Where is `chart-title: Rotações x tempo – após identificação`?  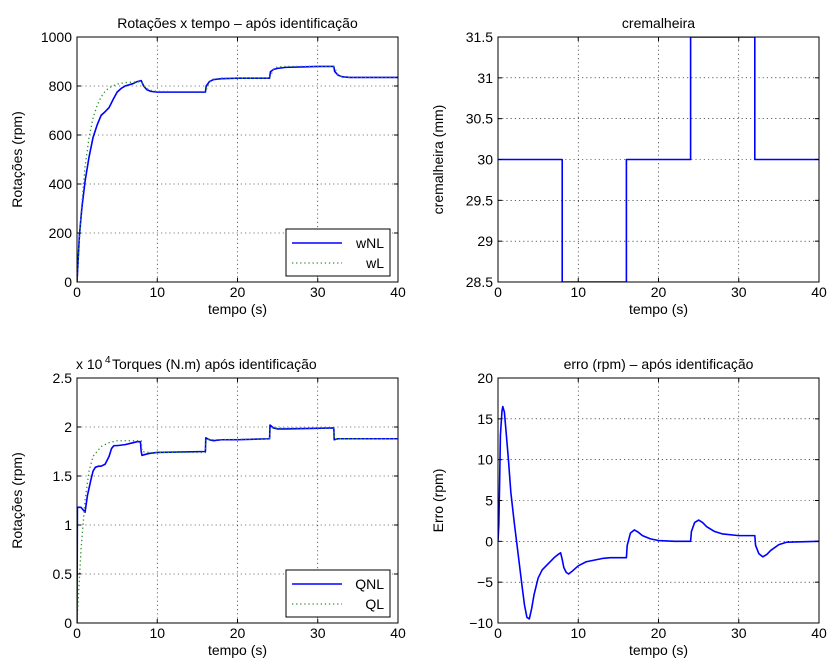 chart-title: Rotações x tempo – após identificação is located at coordinates (237, 23).